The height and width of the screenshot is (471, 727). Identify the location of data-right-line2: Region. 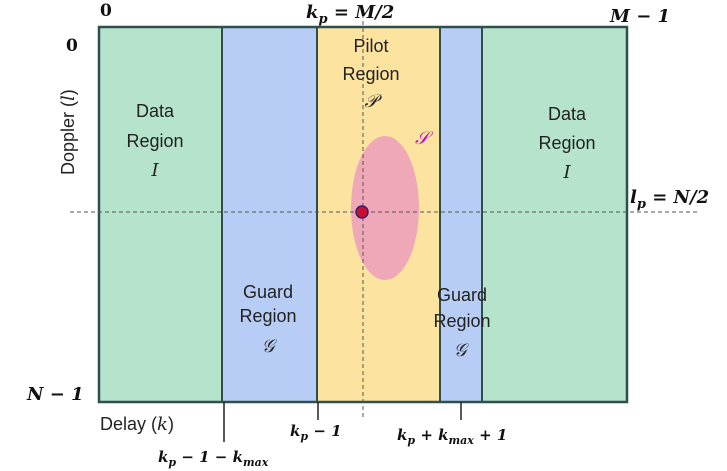
(566, 143).